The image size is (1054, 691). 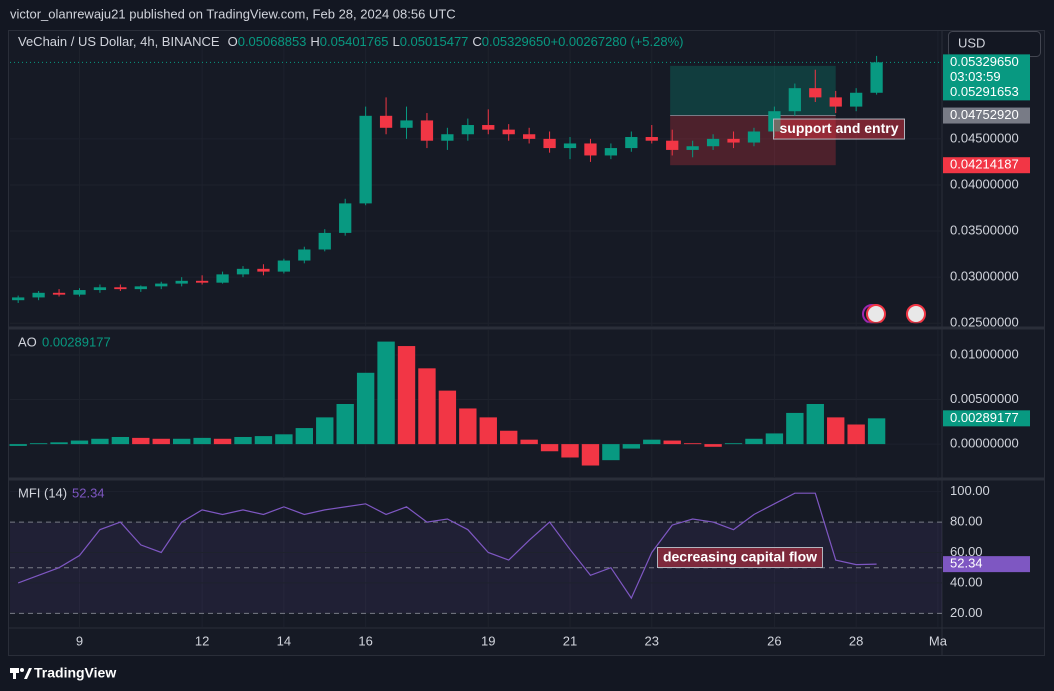 What do you see at coordinates (970, 490) in the screenshot?
I see `y-tick-label: 100.00` at bounding box center [970, 490].